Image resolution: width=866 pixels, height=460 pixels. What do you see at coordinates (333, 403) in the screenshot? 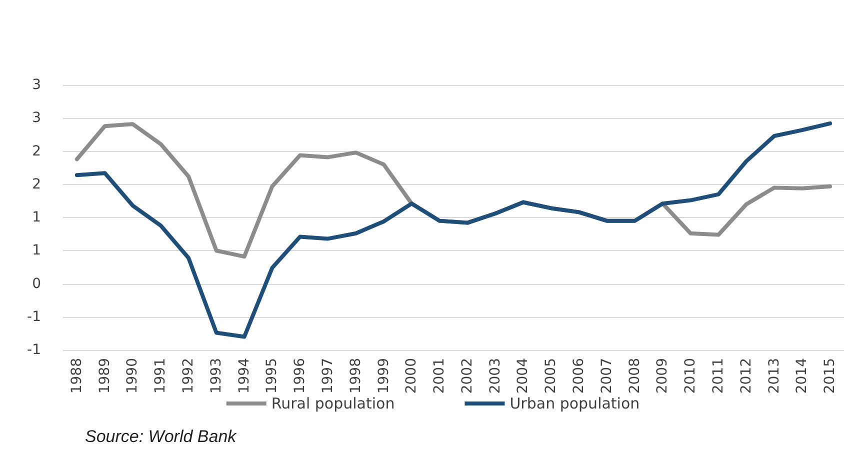
I see `legend-label: Rural population` at bounding box center [333, 403].